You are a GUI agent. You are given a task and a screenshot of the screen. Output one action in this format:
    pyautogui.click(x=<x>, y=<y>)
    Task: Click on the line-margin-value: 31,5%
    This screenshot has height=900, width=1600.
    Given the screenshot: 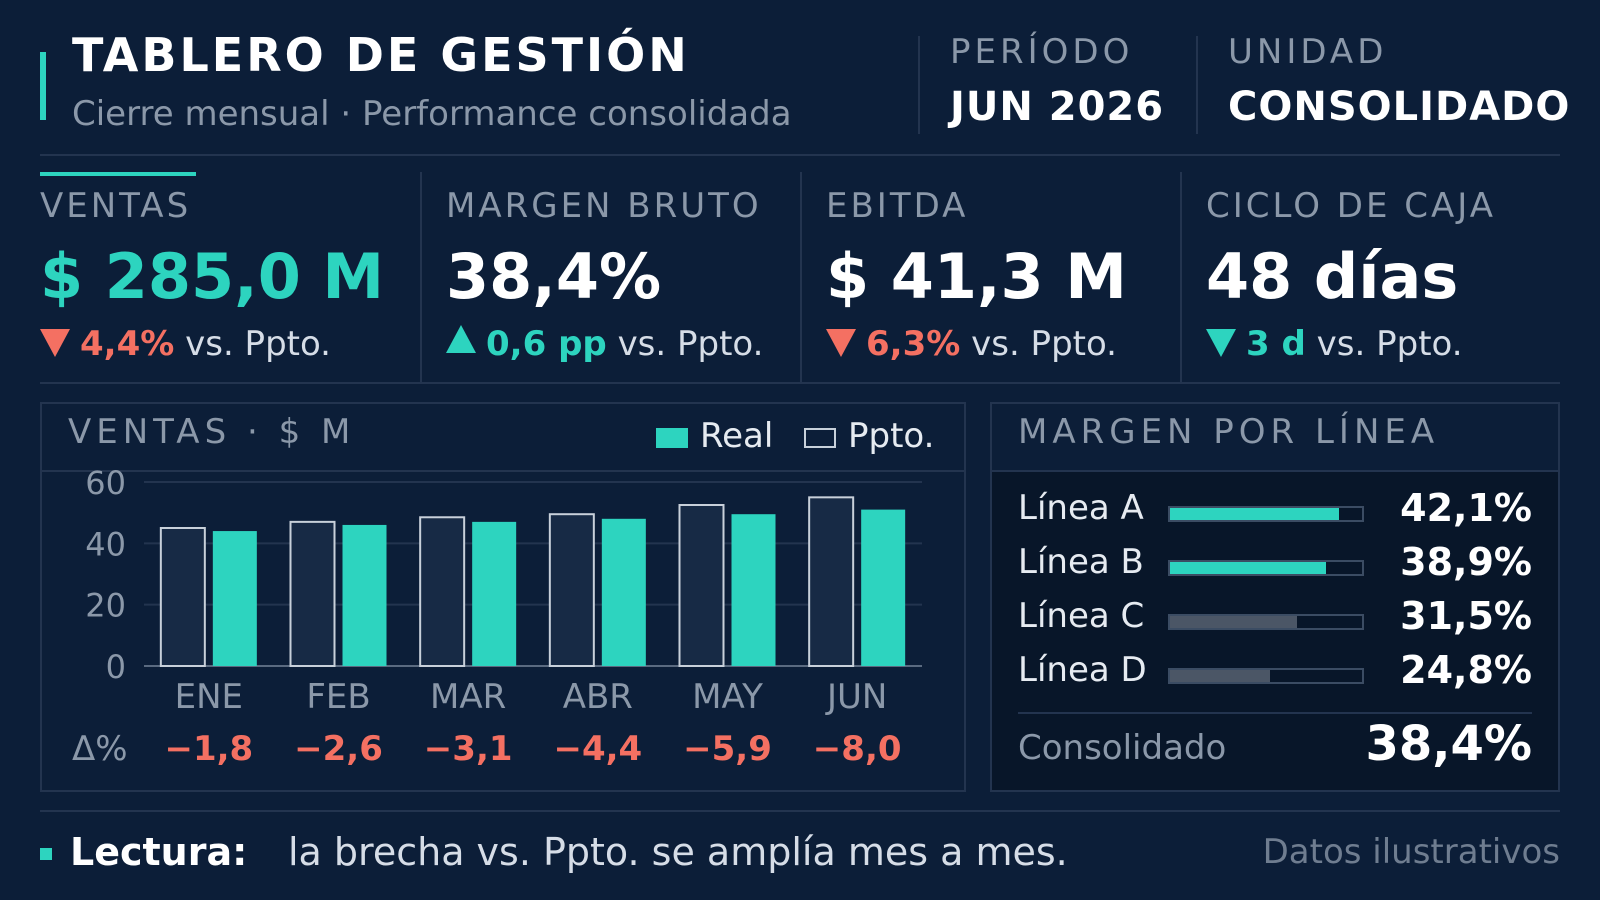 What is the action you would take?
    pyautogui.click(x=1466, y=616)
    